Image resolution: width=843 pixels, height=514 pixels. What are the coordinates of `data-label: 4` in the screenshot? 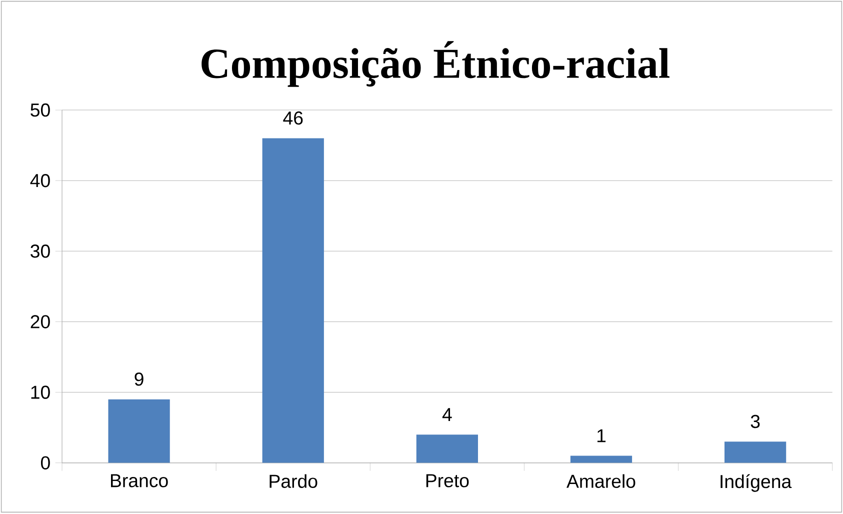 It's located at (447, 415).